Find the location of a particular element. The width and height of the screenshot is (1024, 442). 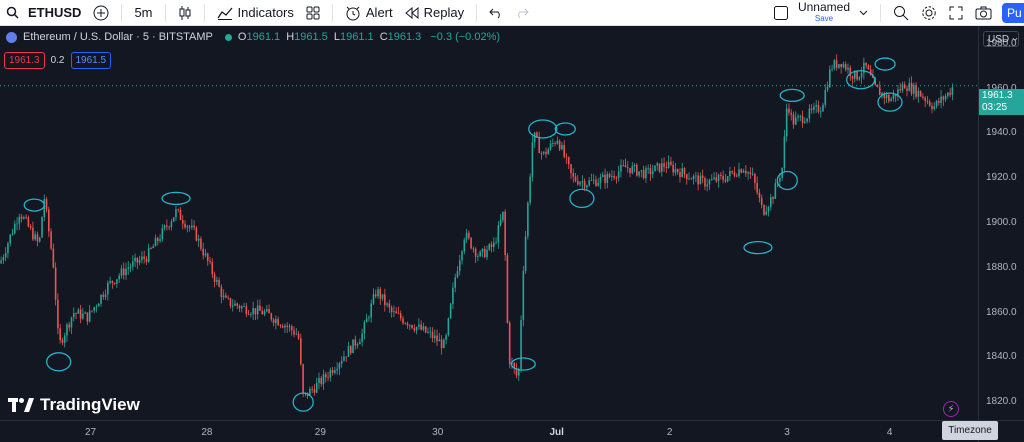

time-axis is located at coordinates (489, 431).